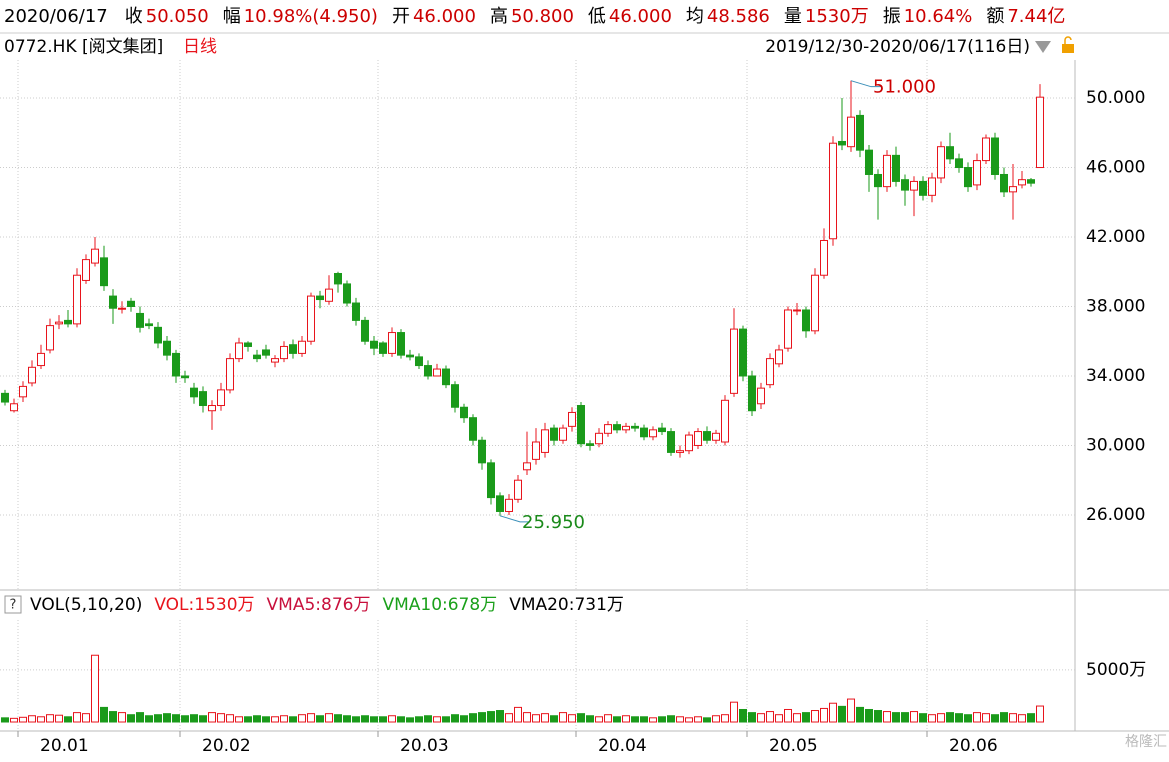  What do you see at coordinates (64, 746) in the screenshot?
I see `x-tick-label: 20.01` at bounding box center [64, 746].